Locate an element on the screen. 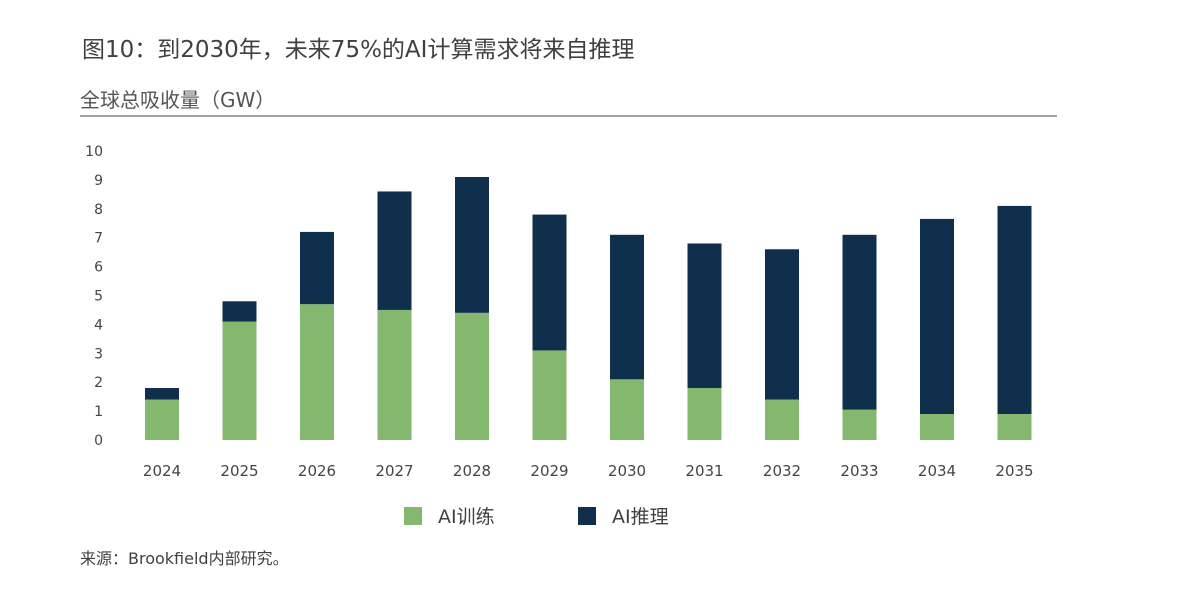  x-tick-label: 2033 is located at coordinates (859, 471).